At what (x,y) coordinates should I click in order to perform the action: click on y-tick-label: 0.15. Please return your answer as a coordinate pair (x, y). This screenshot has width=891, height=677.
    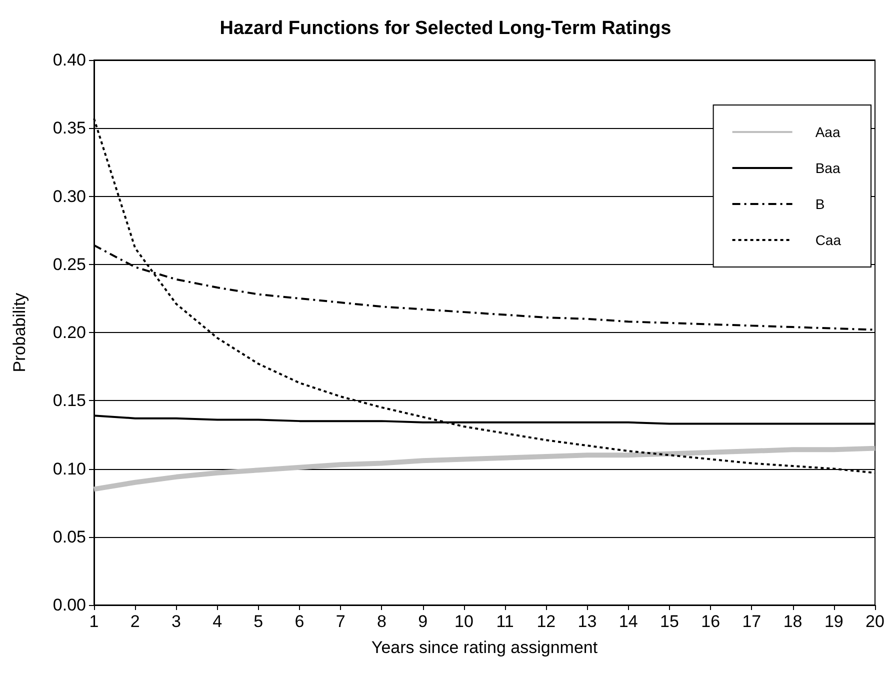
    Looking at the image, I should click on (69, 400).